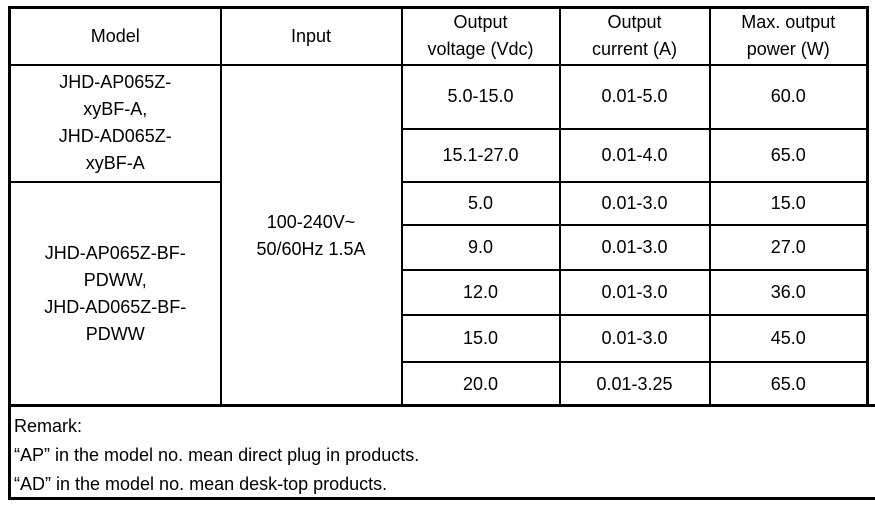  Describe the element at coordinates (480, 247) in the screenshot. I see `output-voltage-cell: 9.0` at that location.